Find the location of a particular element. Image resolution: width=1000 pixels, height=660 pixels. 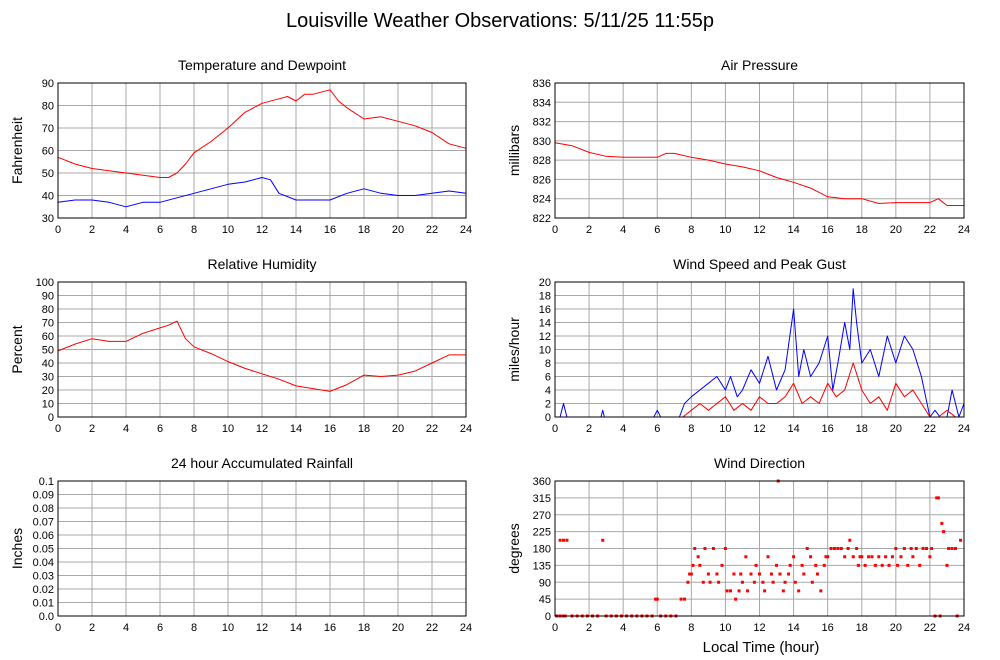

rain-xtick-label: 24 is located at coordinates (466, 628).